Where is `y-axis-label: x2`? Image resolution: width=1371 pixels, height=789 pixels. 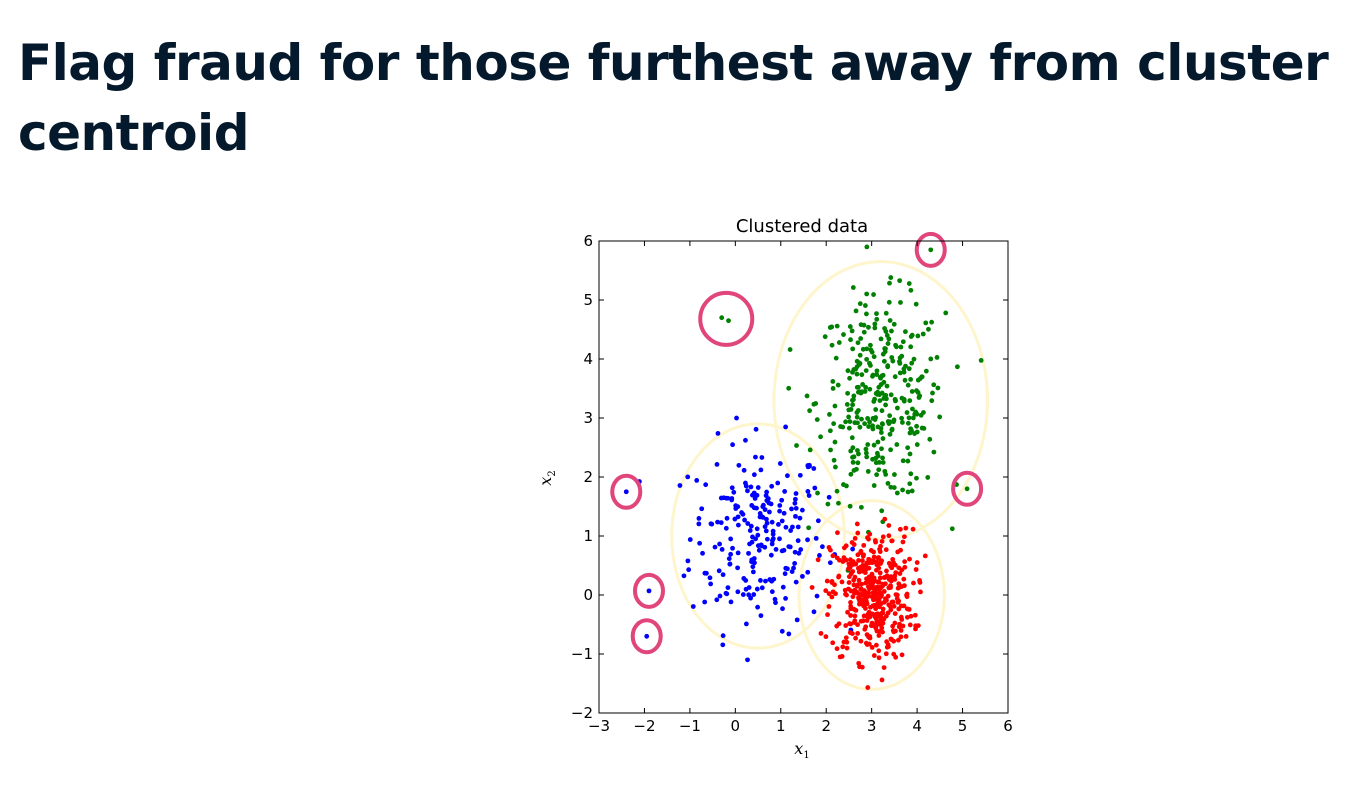 y-axis-label: x2 is located at coordinates (547, 477).